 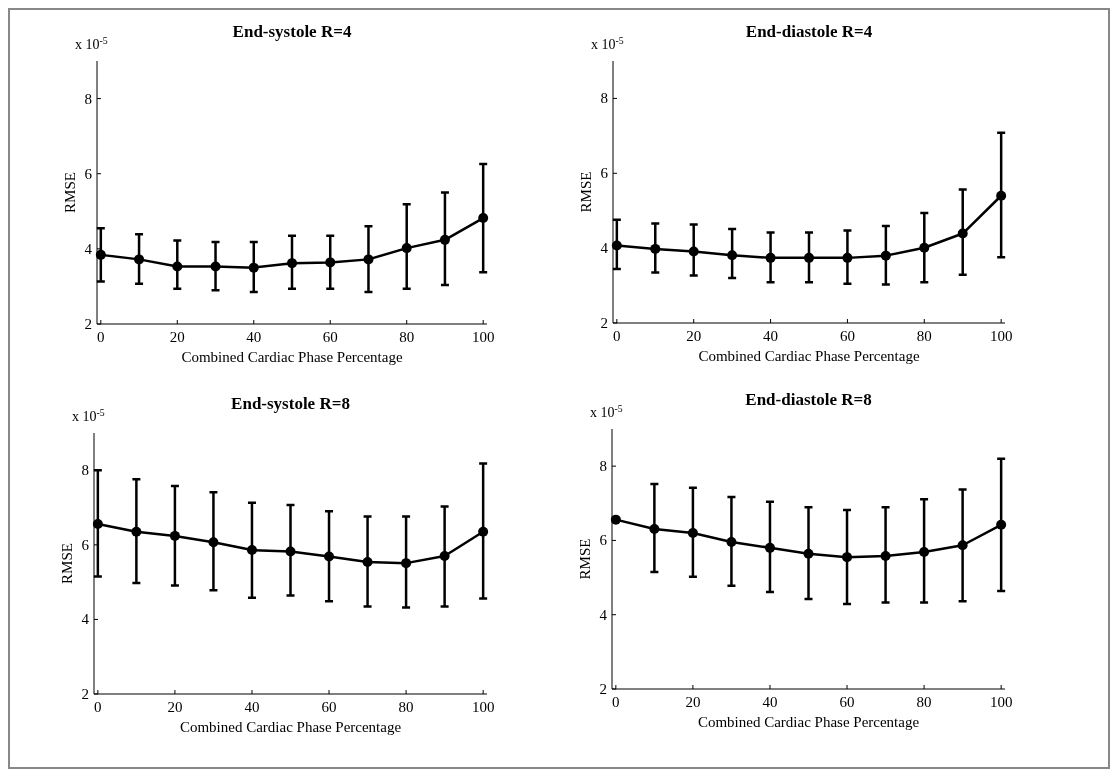 What do you see at coordinates (290, 403) in the screenshot?
I see `chart-title: End-systole R=8` at bounding box center [290, 403].